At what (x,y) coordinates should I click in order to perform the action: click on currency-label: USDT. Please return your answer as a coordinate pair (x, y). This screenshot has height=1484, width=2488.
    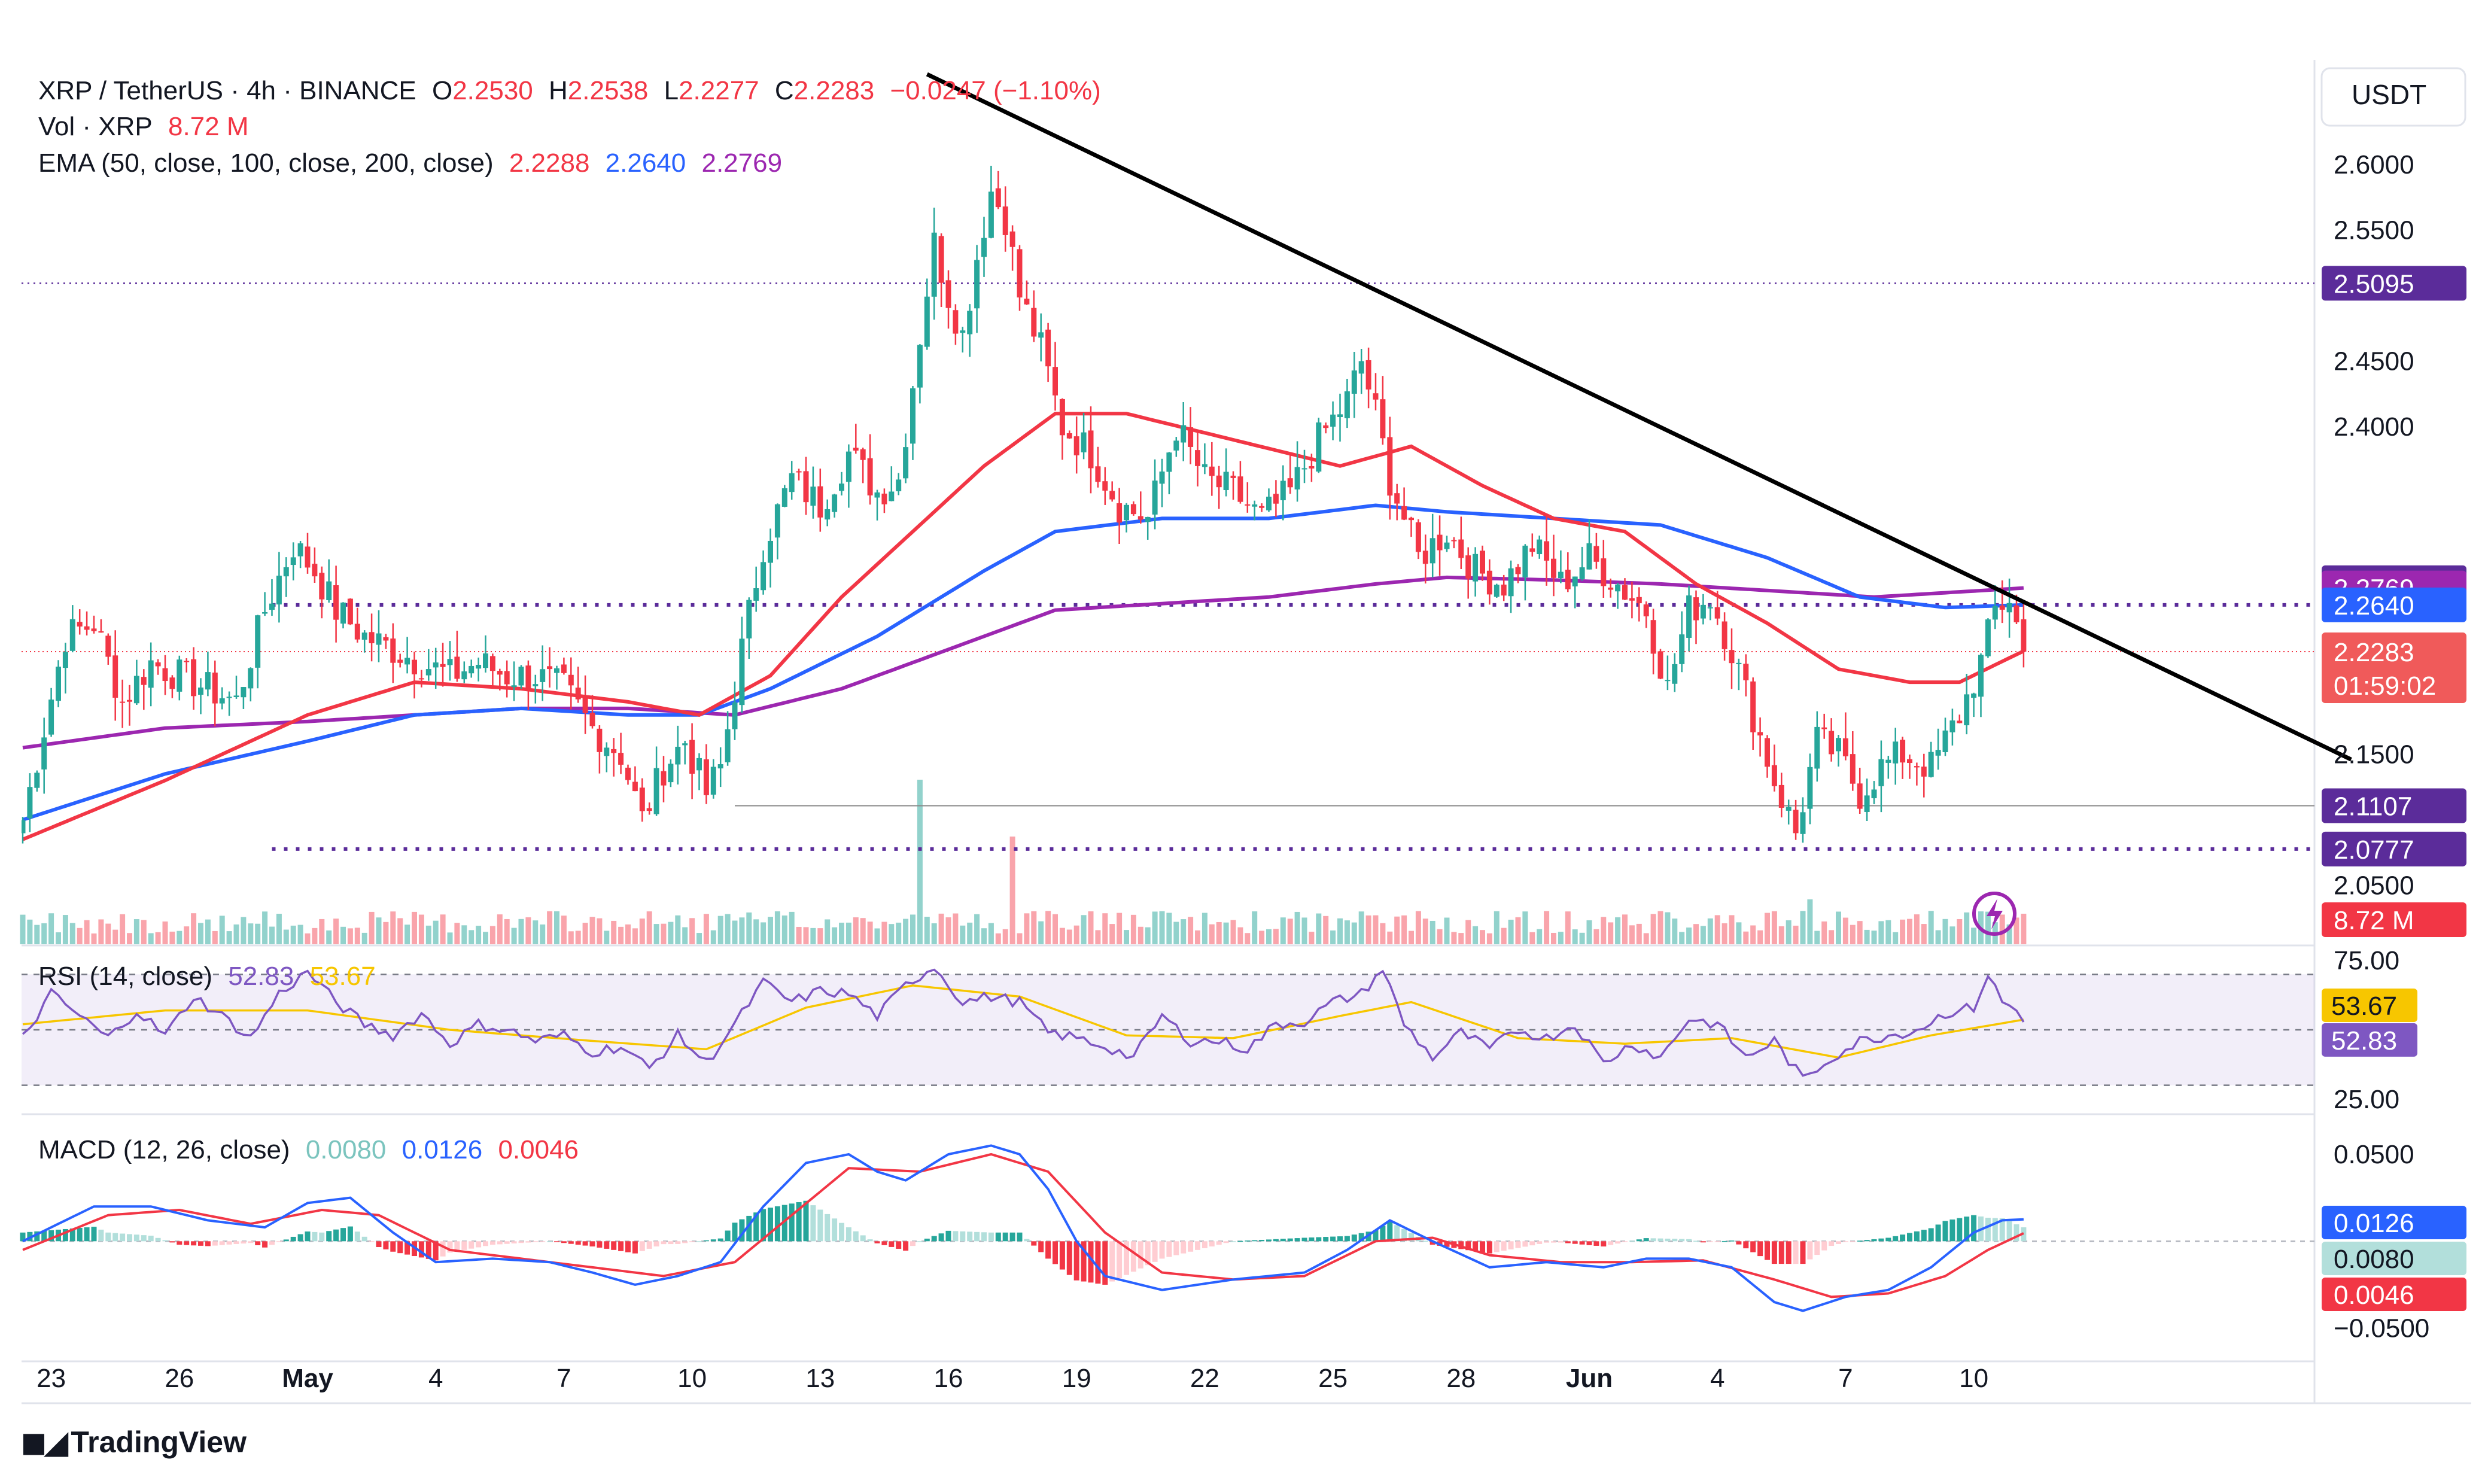
    Looking at the image, I should click on (2389, 94).